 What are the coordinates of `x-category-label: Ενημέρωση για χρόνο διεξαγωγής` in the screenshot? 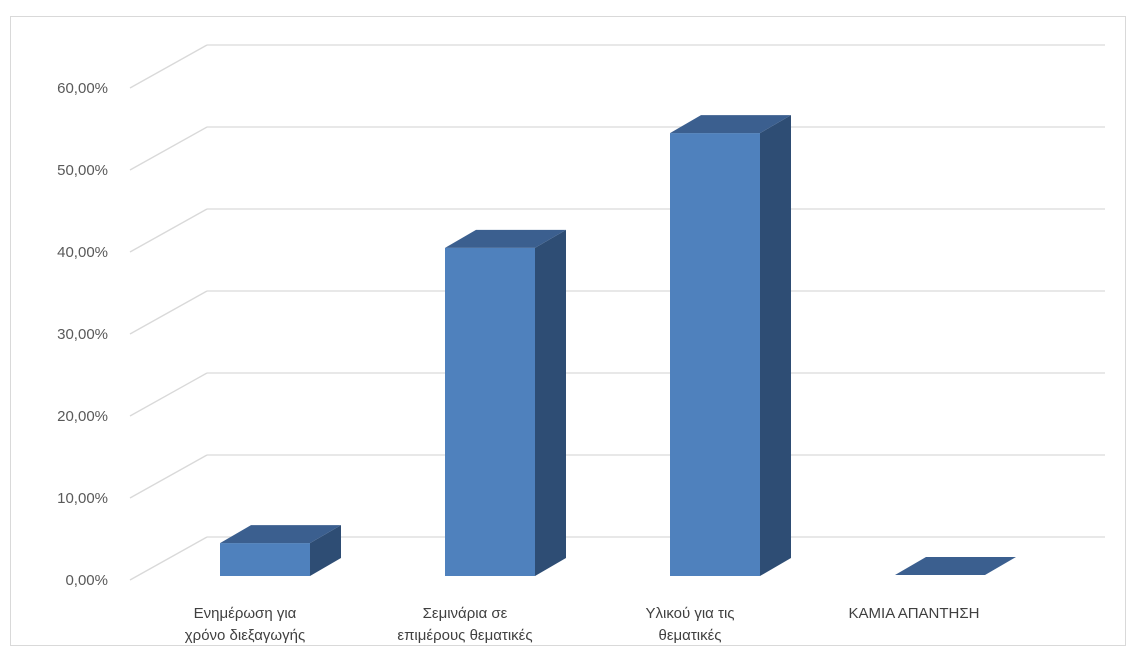 It's located at (245, 624).